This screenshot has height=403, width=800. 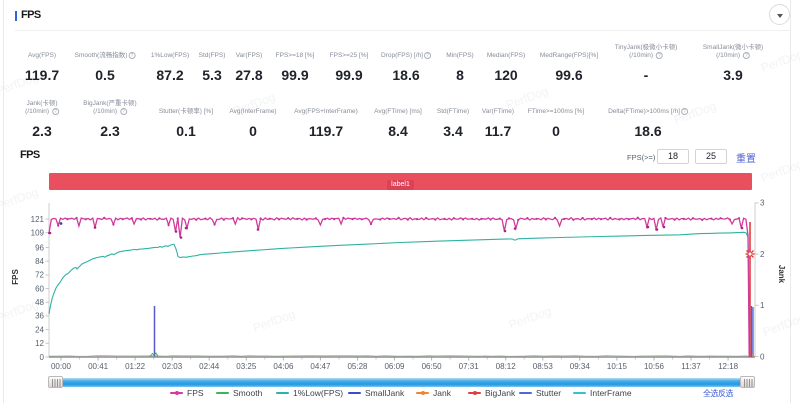 What do you see at coordinates (39, 261) in the screenshot?
I see `svg-text: 84` at bounding box center [39, 261].